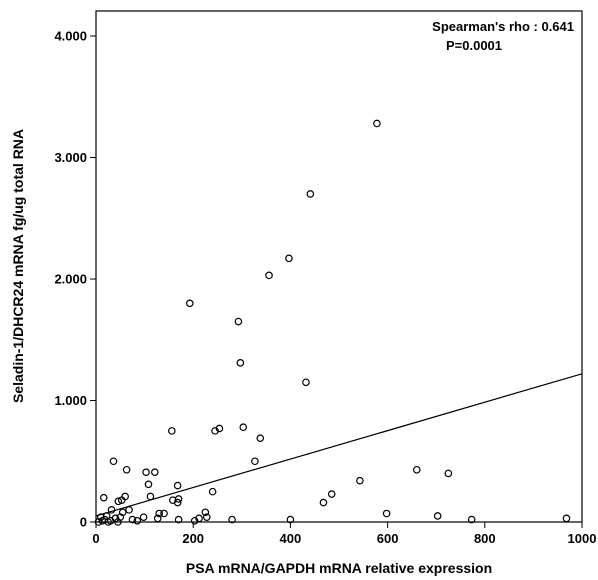 The height and width of the screenshot is (580, 598). What do you see at coordinates (193, 538) in the screenshot?
I see `x-tick-label: 200` at bounding box center [193, 538].